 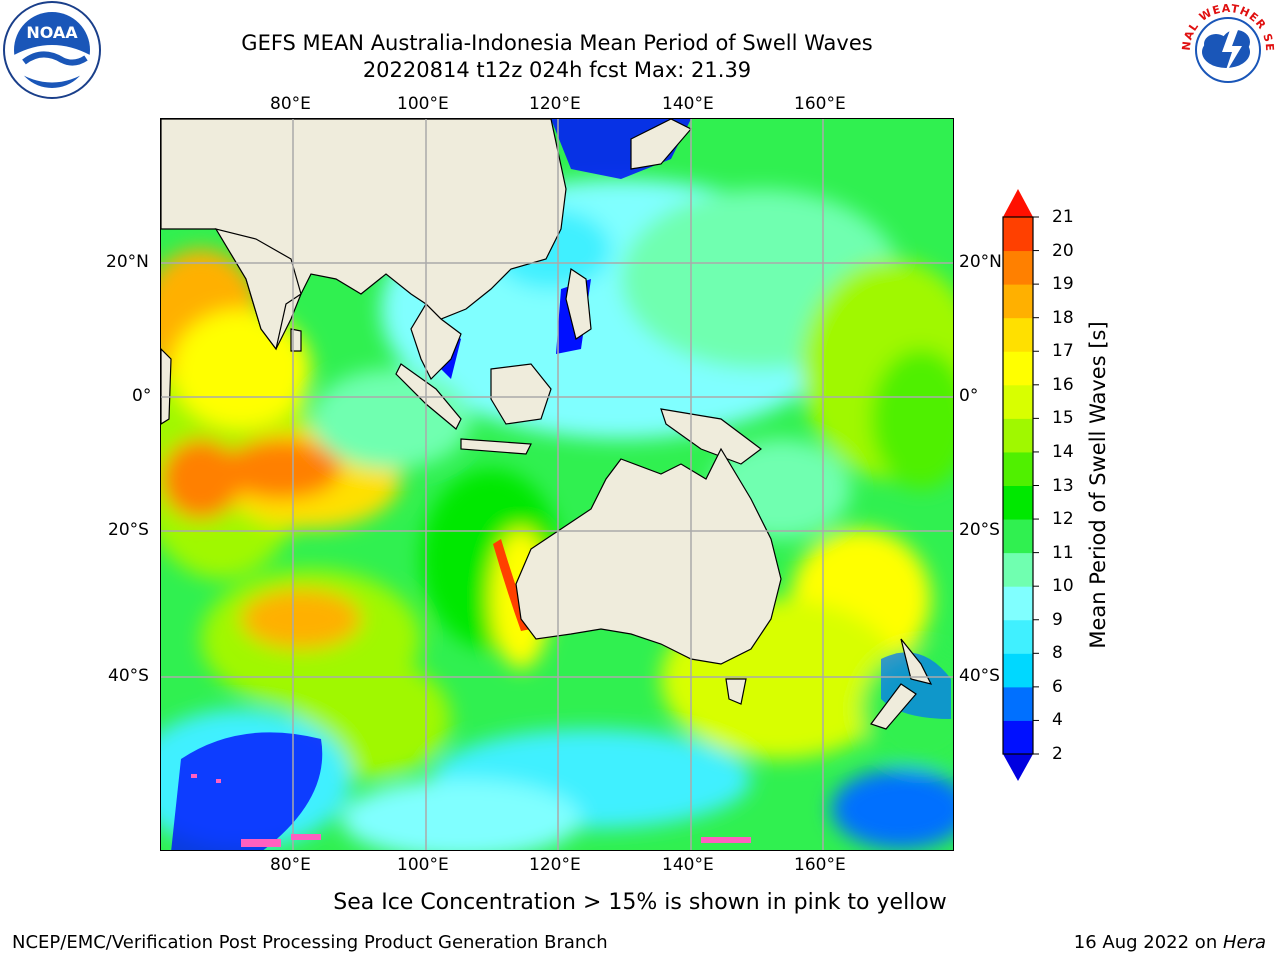 What do you see at coordinates (423, 865) in the screenshot?
I see `lon-tick-bottom-100e: 100°E` at bounding box center [423, 865].